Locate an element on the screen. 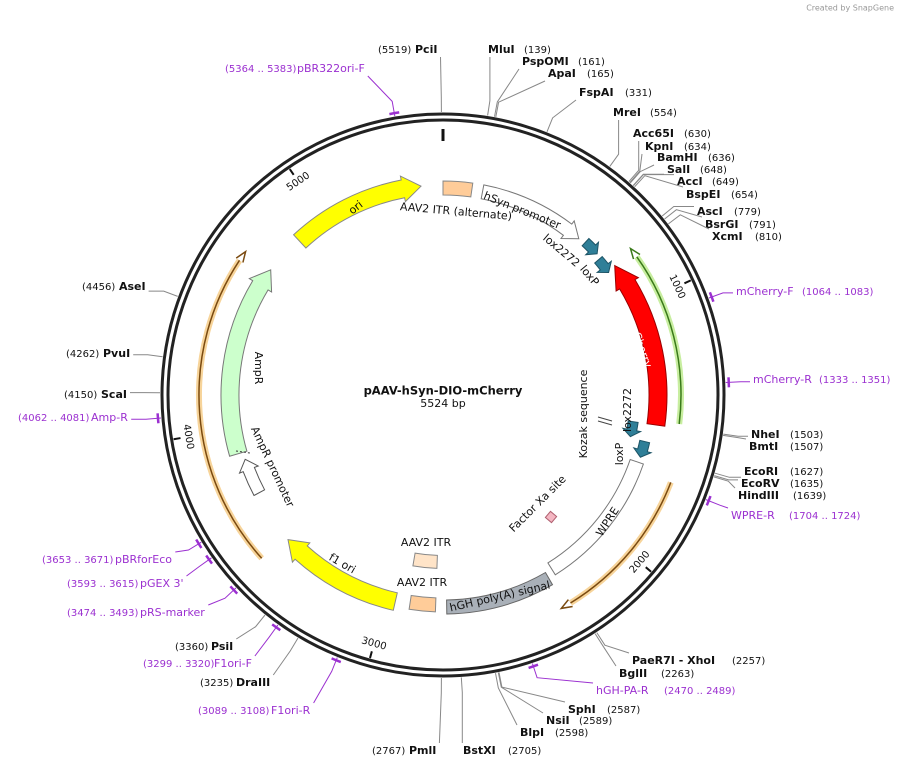 The width and height of the screenshot is (905, 768). feature-label: lox2272 is located at coordinates (627, 410).